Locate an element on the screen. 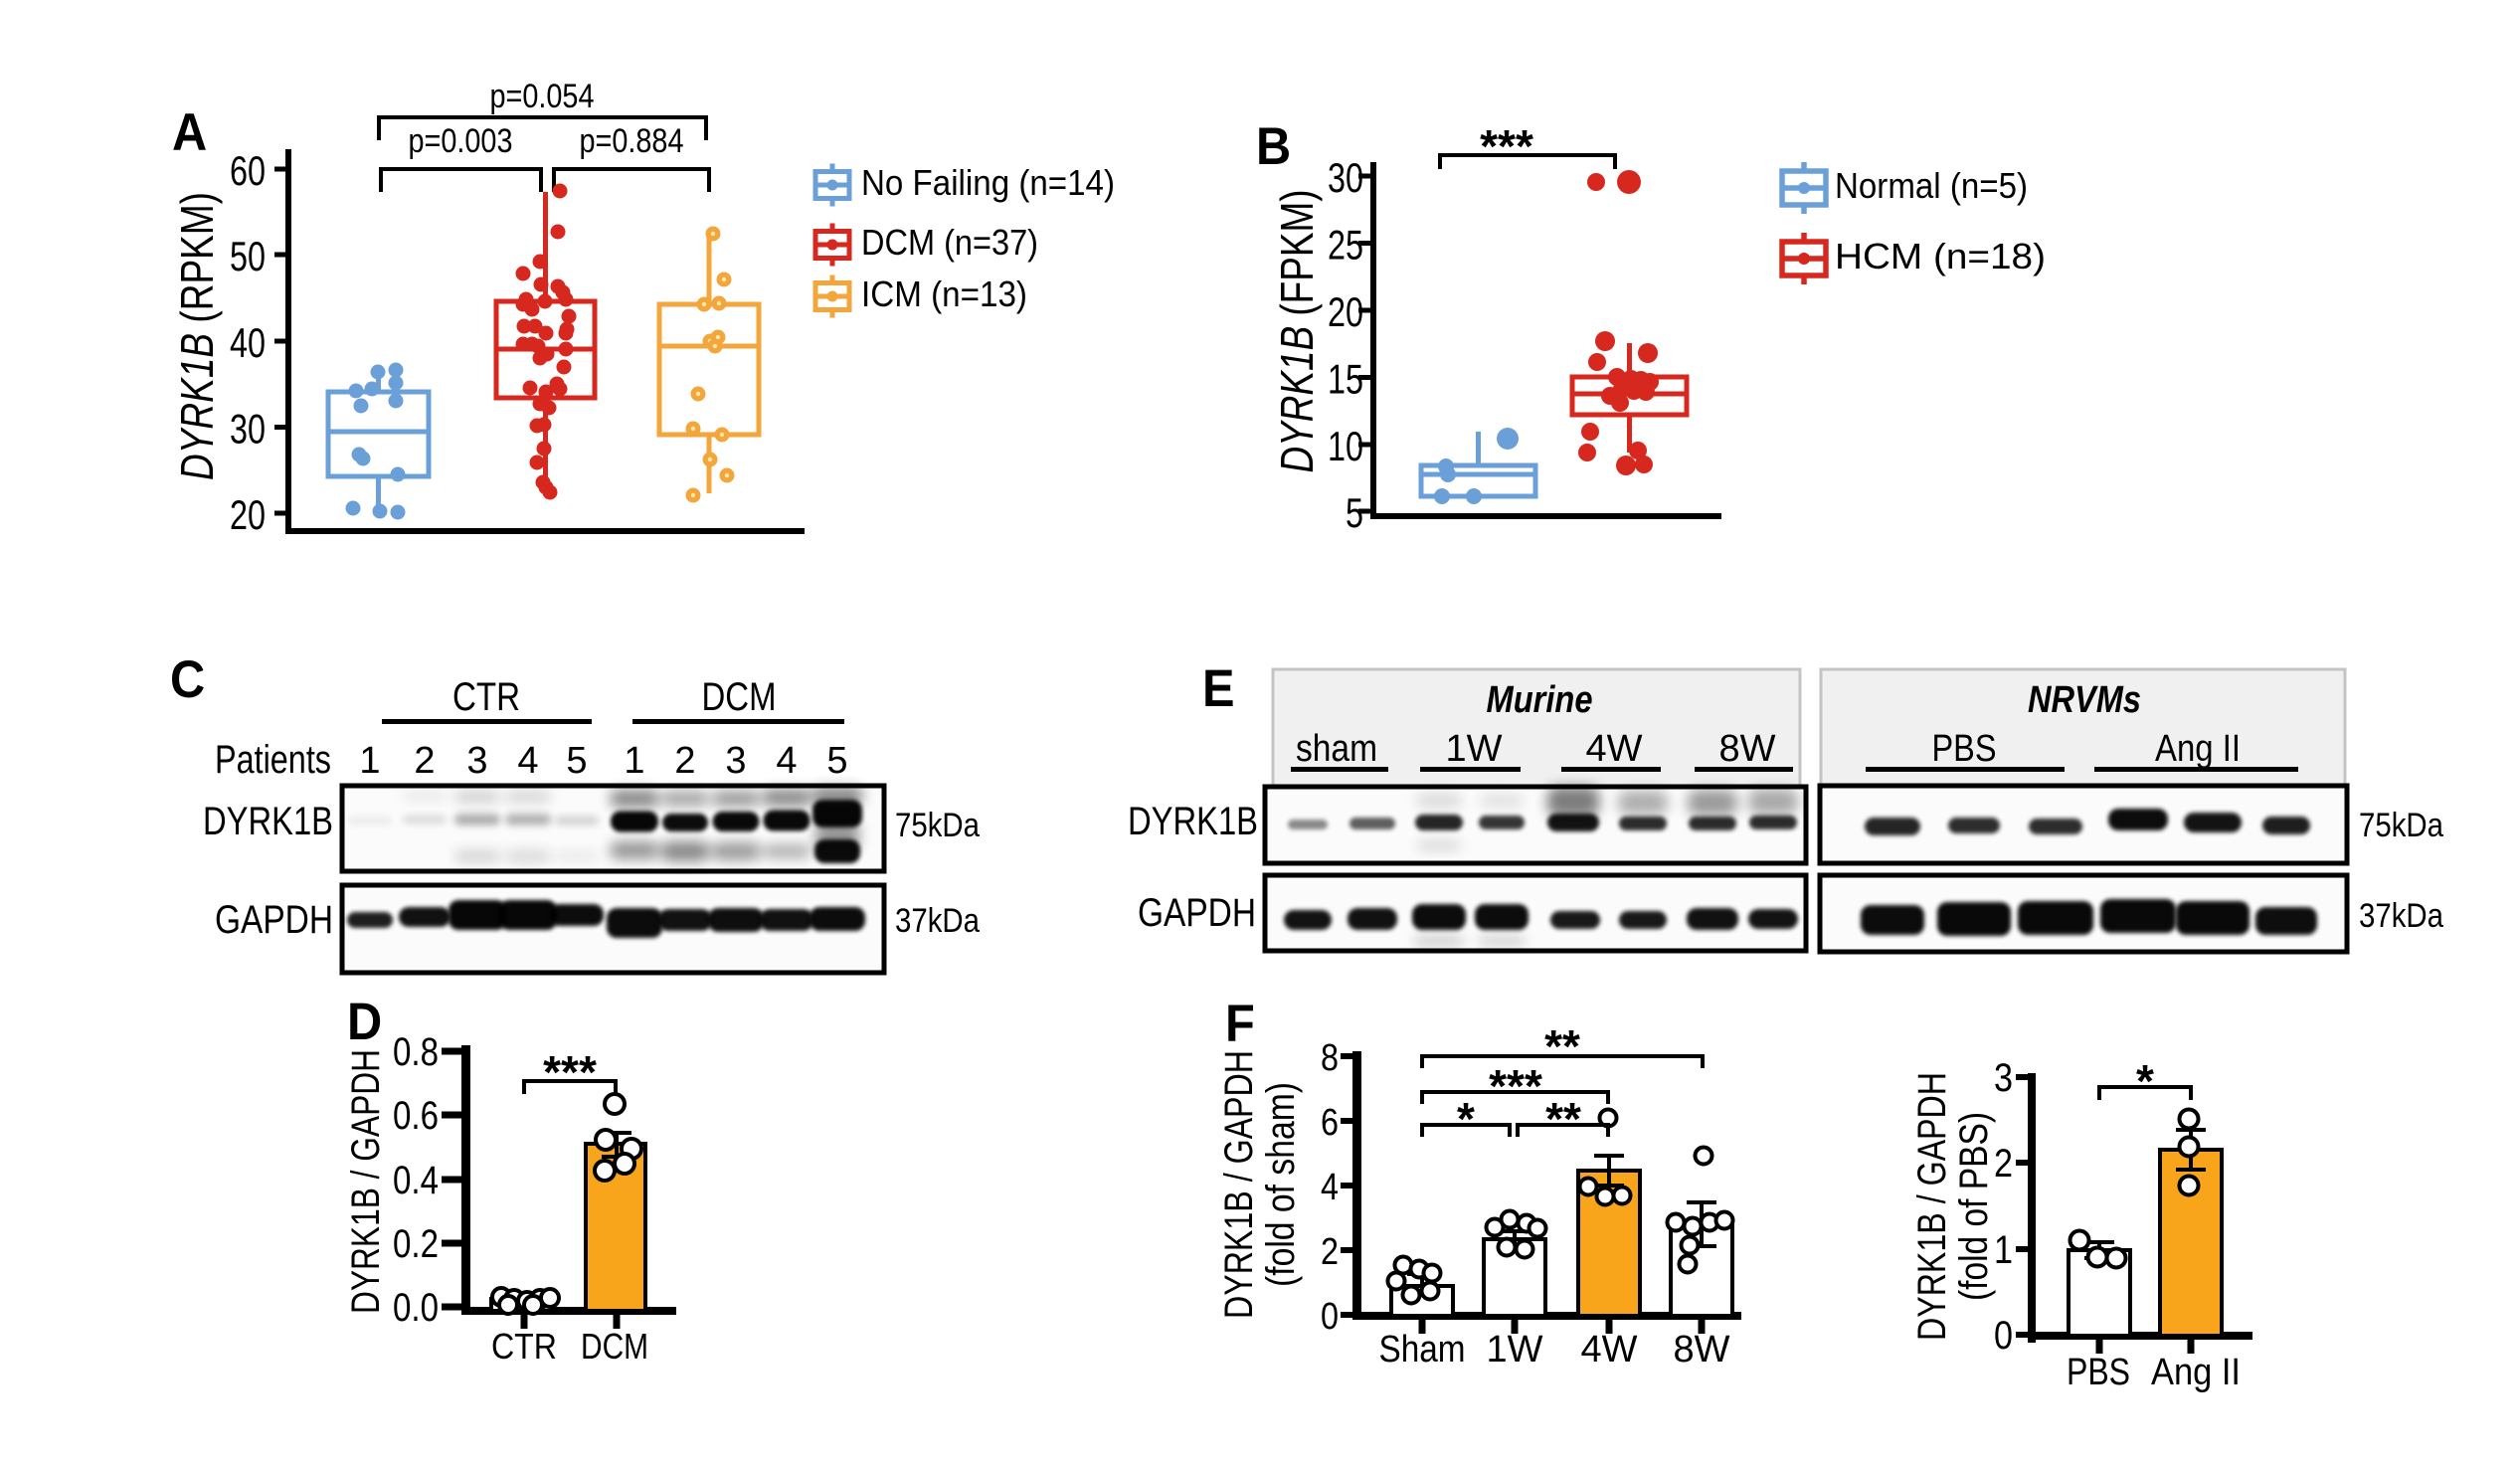 This screenshot has height=1462, width=2520. svg-text: (FPKM) is located at coordinates (1297, 253).